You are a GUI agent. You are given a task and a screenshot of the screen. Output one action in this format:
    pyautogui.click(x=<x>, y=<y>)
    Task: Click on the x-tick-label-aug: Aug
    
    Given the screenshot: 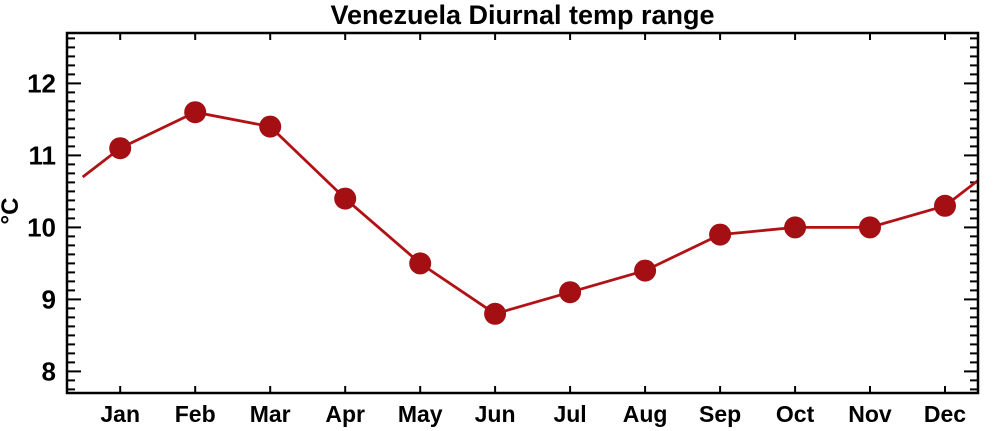 What is the action you would take?
    pyautogui.click(x=645, y=414)
    